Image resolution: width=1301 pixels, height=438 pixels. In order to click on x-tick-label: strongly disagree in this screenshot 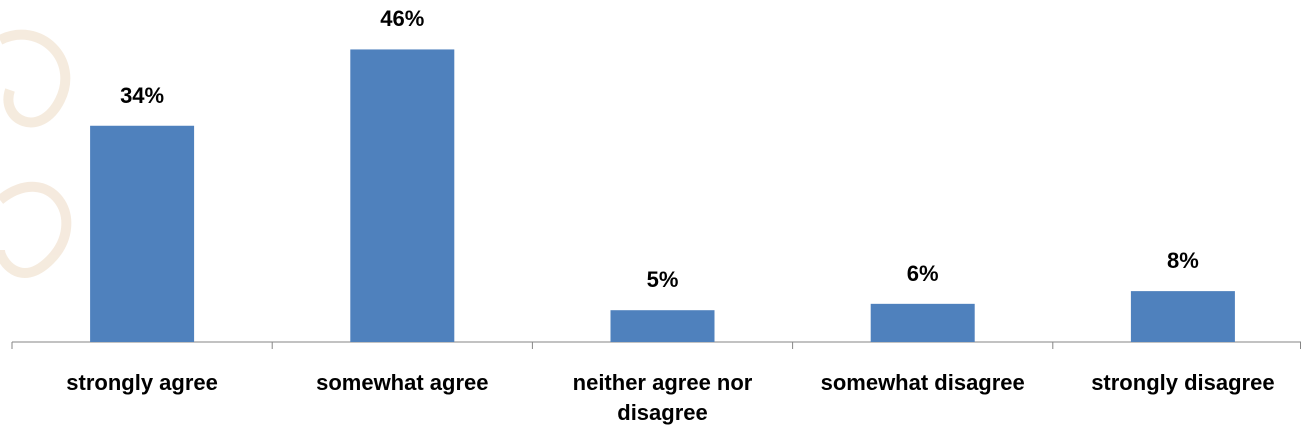, I will do `click(1183, 382)`.